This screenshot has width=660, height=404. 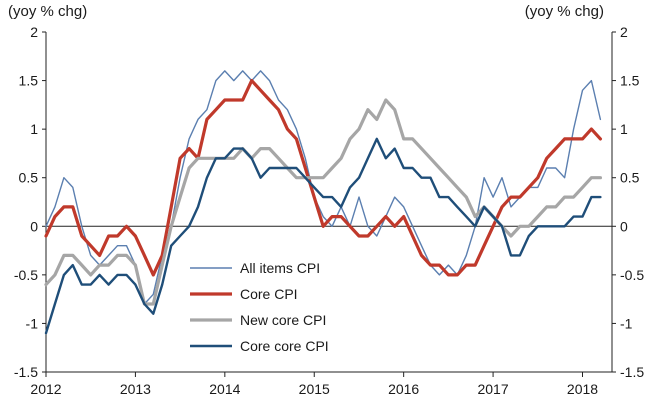 I want to click on x-tick-label: 2016, so click(x=403, y=389).